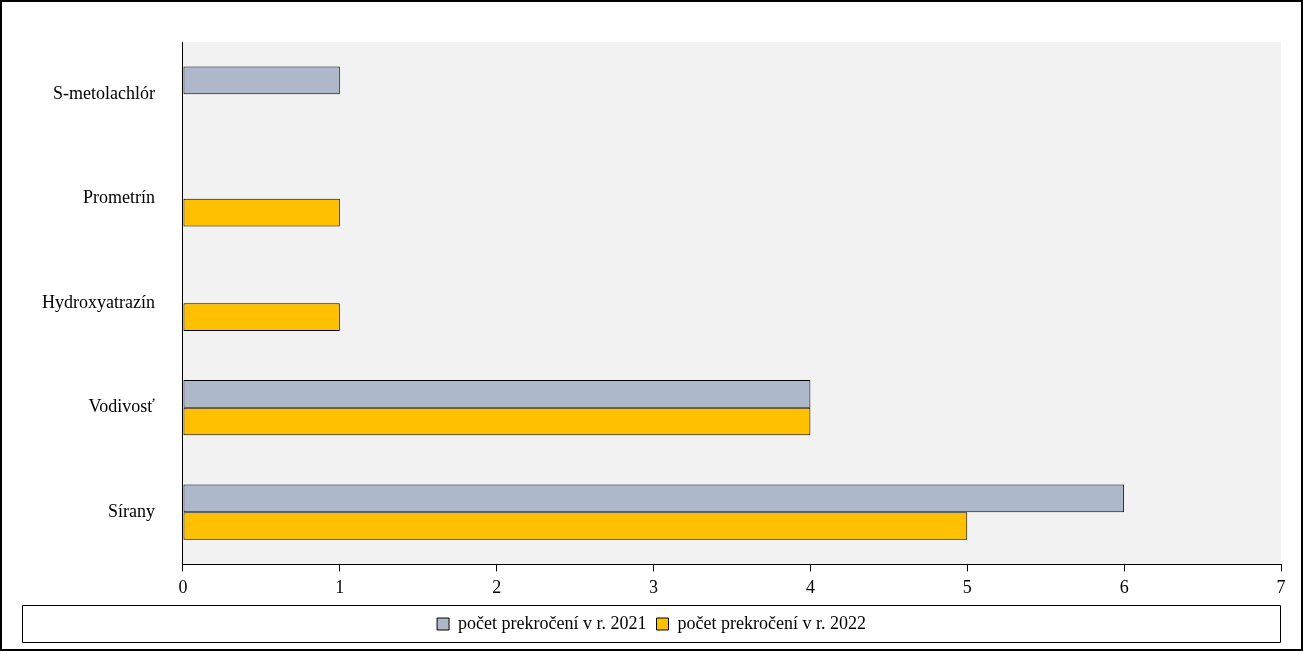 The width and height of the screenshot is (1303, 651). Describe the element at coordinates (103, 92) in the screenshot. I see `y-tick-label: S-metolachlór` at that location.